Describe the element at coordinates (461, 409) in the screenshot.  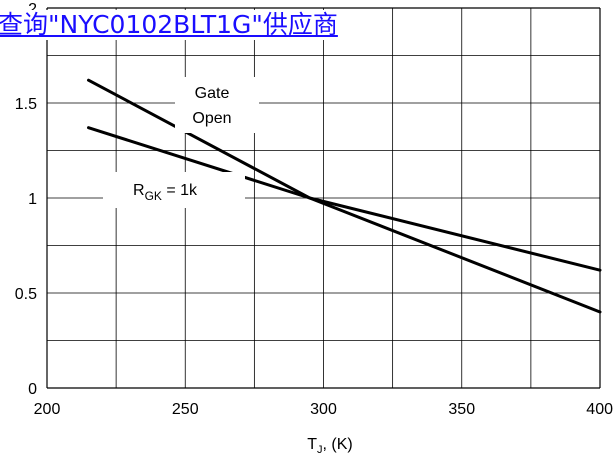
I see `x-tick-label: 350` at that location.